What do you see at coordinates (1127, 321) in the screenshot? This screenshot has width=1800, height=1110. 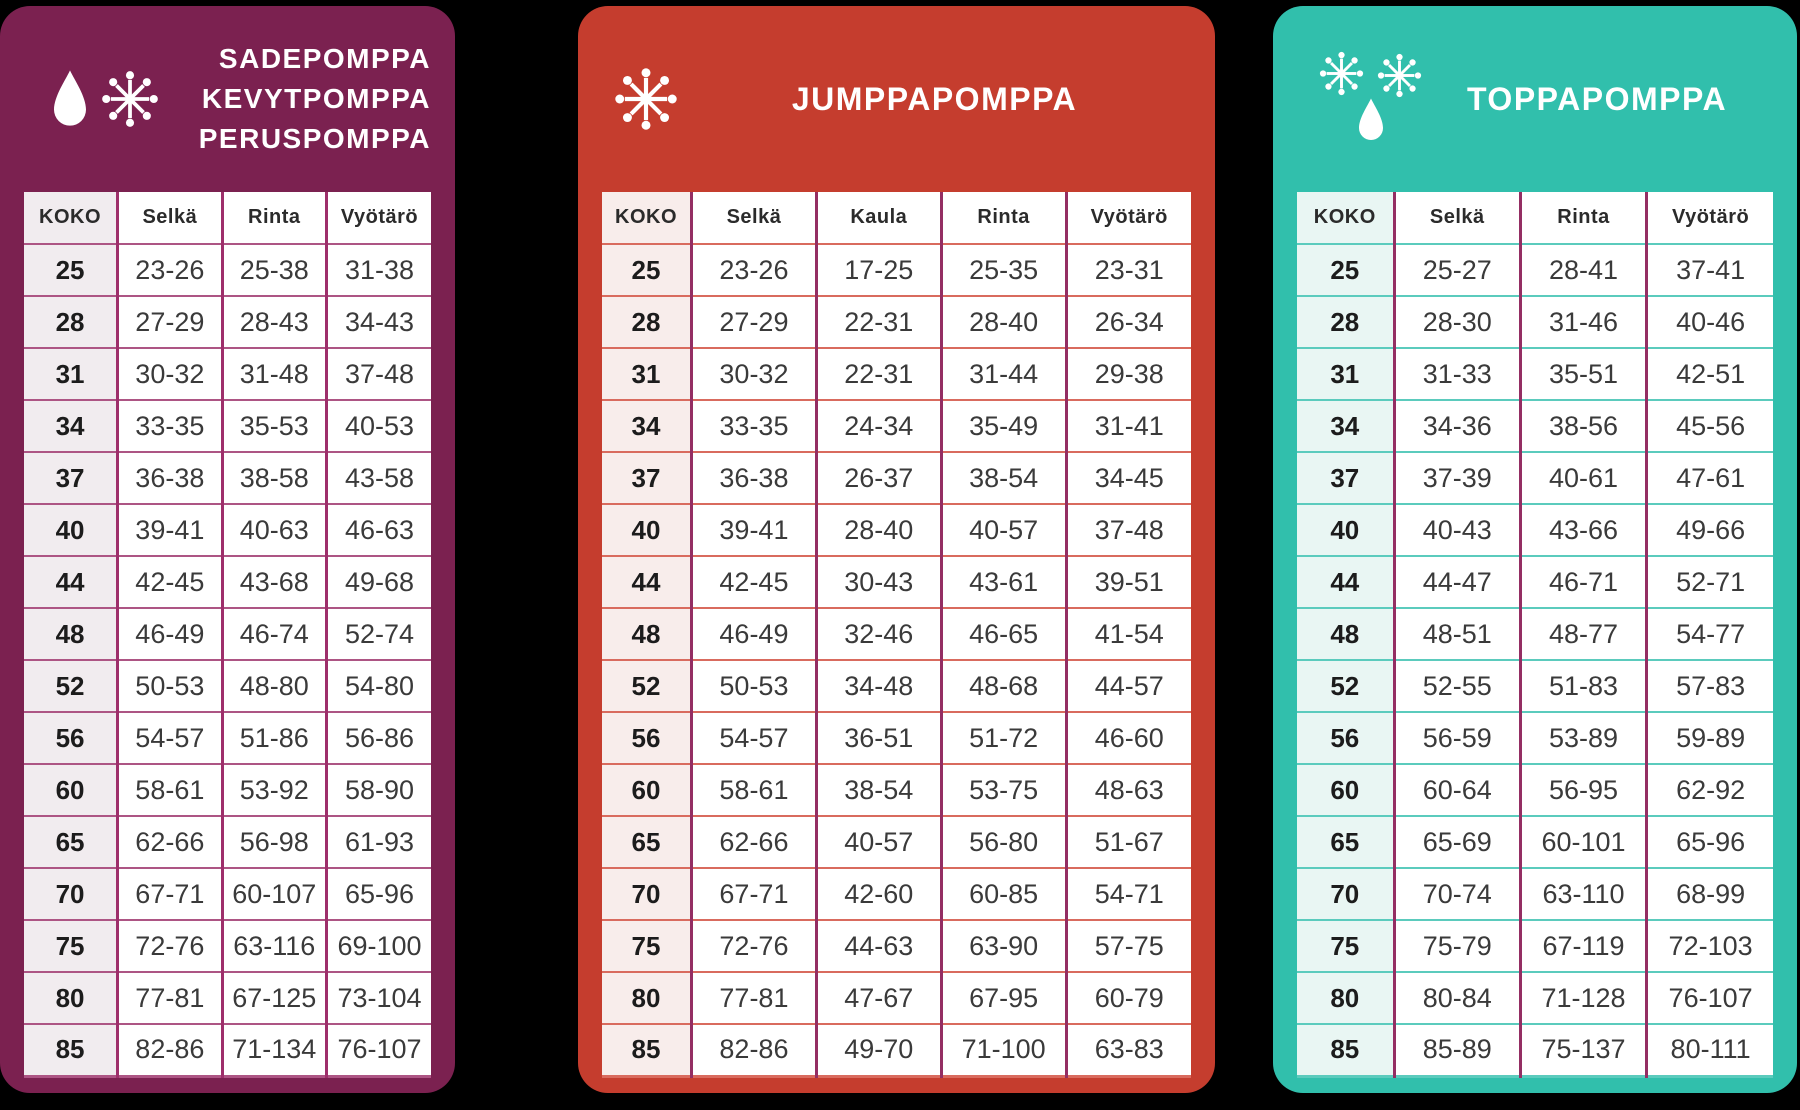 I see `measurement-cell: 26-34` at bounding box center [1127, 321].